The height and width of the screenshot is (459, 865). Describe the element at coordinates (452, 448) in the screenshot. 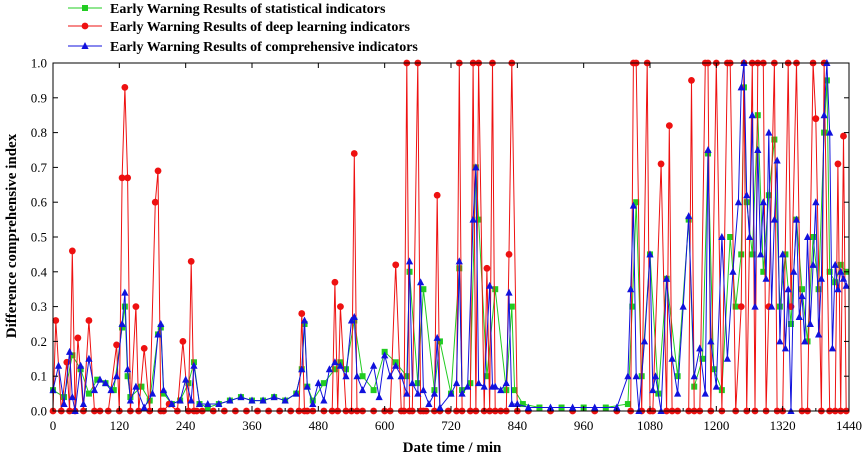

I see `x-axis-title: Date time / min` at that location.